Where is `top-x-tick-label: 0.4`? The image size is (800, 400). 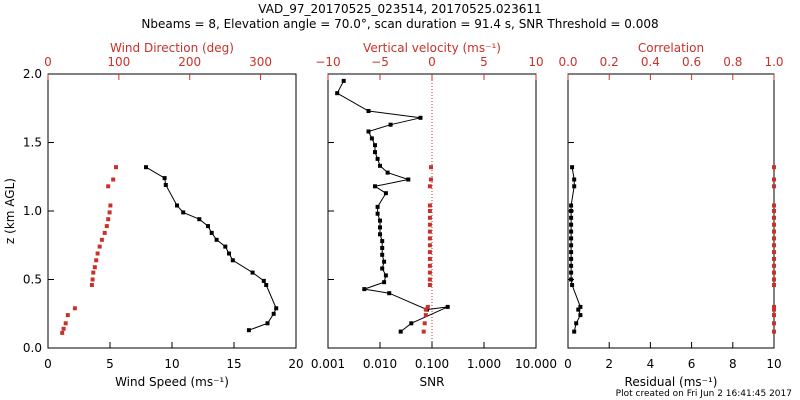 top-x-tick-label: 0.4 is located at coordinates (650, 62).